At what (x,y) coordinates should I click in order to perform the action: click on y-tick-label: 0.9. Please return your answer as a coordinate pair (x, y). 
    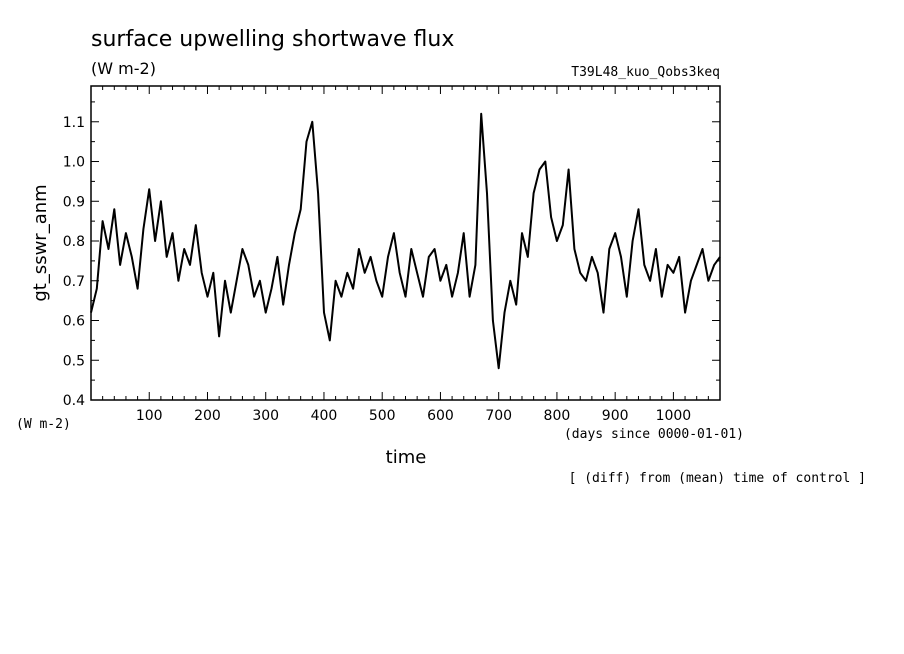
    Looking at the image, I should click on (74, 202).